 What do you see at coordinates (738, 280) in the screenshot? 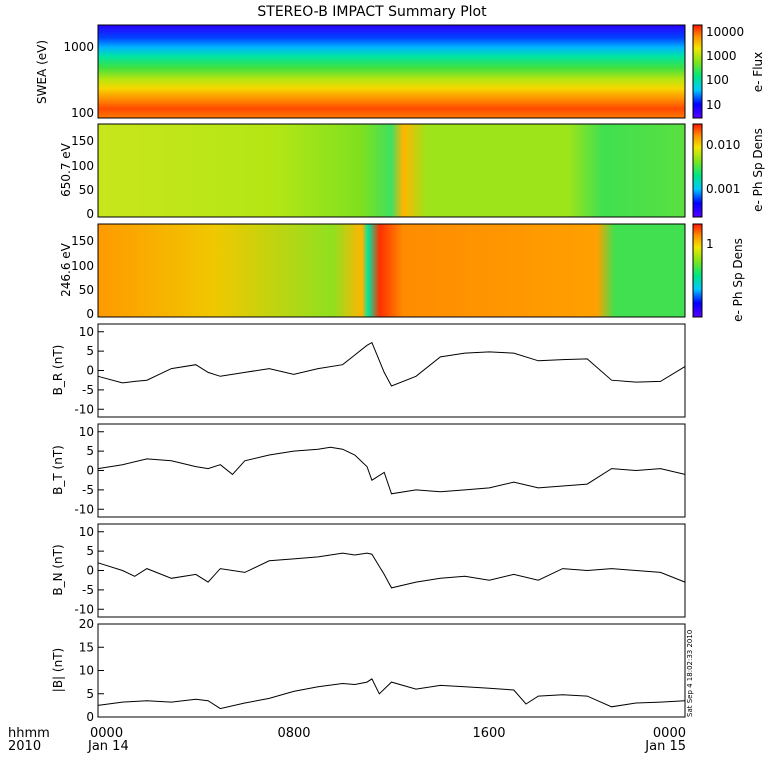
I see `pad246-cbar-label: e- Ph Sp Dens` at bounding box center [738, 280].